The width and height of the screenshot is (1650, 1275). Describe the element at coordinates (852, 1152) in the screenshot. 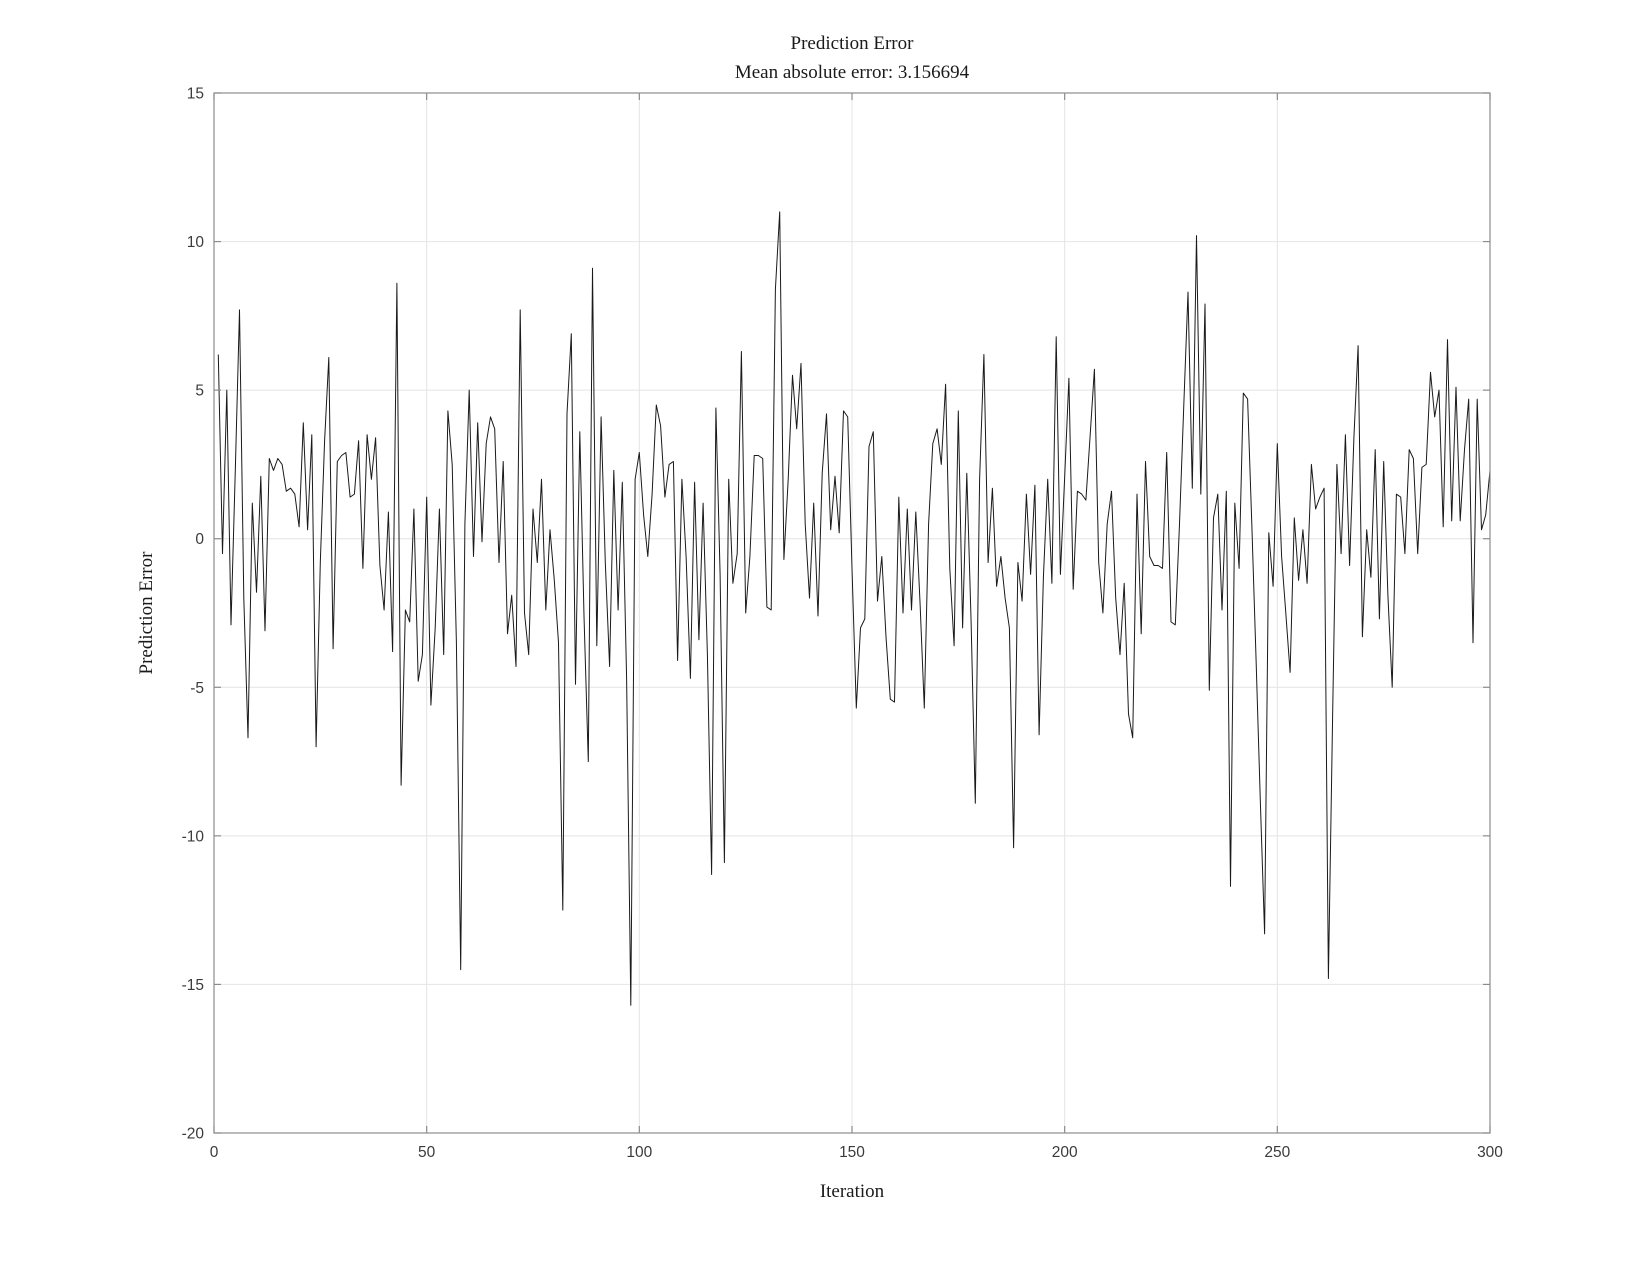

I see `x-tick-label: 150` at that location.